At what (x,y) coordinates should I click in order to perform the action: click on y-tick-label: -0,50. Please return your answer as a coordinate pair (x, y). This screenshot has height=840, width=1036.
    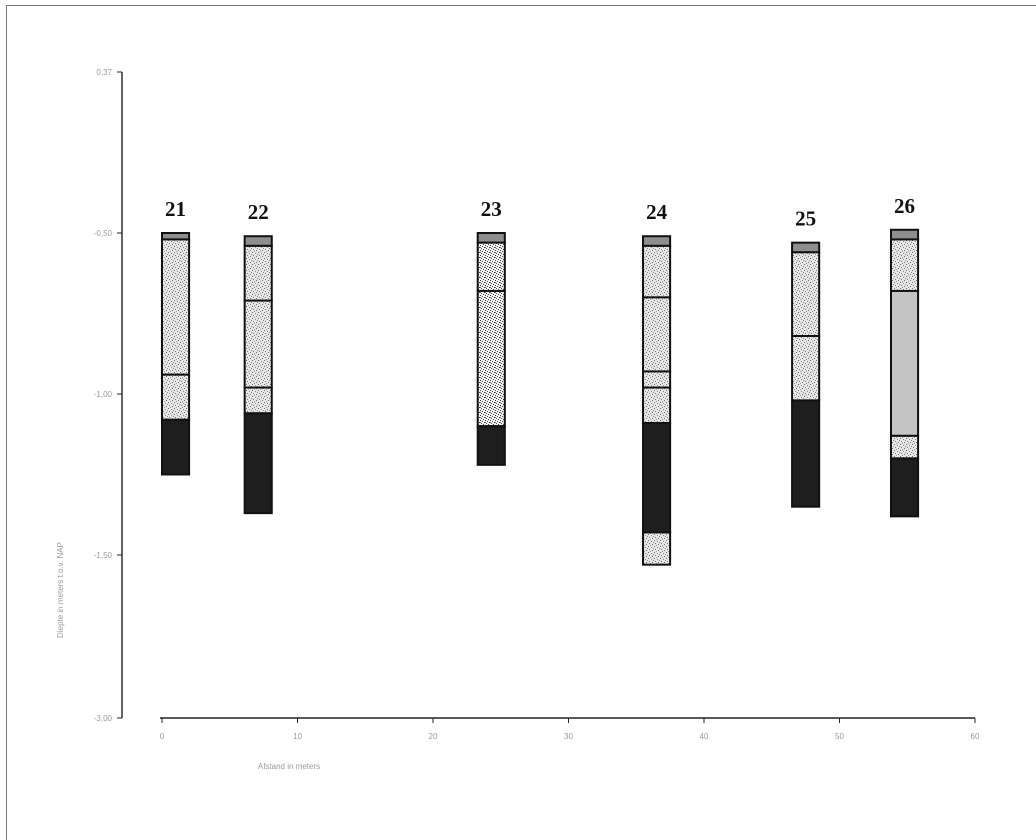
    Looking at the image, I should click on (103, 233).